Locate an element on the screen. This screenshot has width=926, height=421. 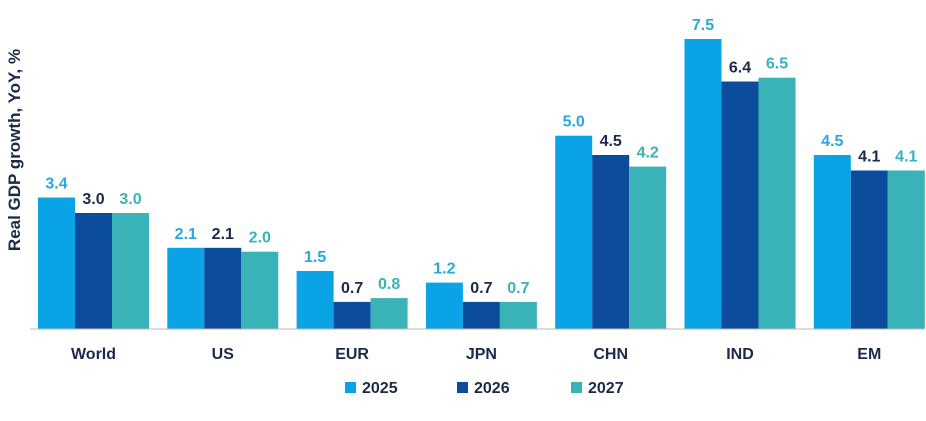
data-label-us-2027: 2.0 is located at coordinates (260, 238).